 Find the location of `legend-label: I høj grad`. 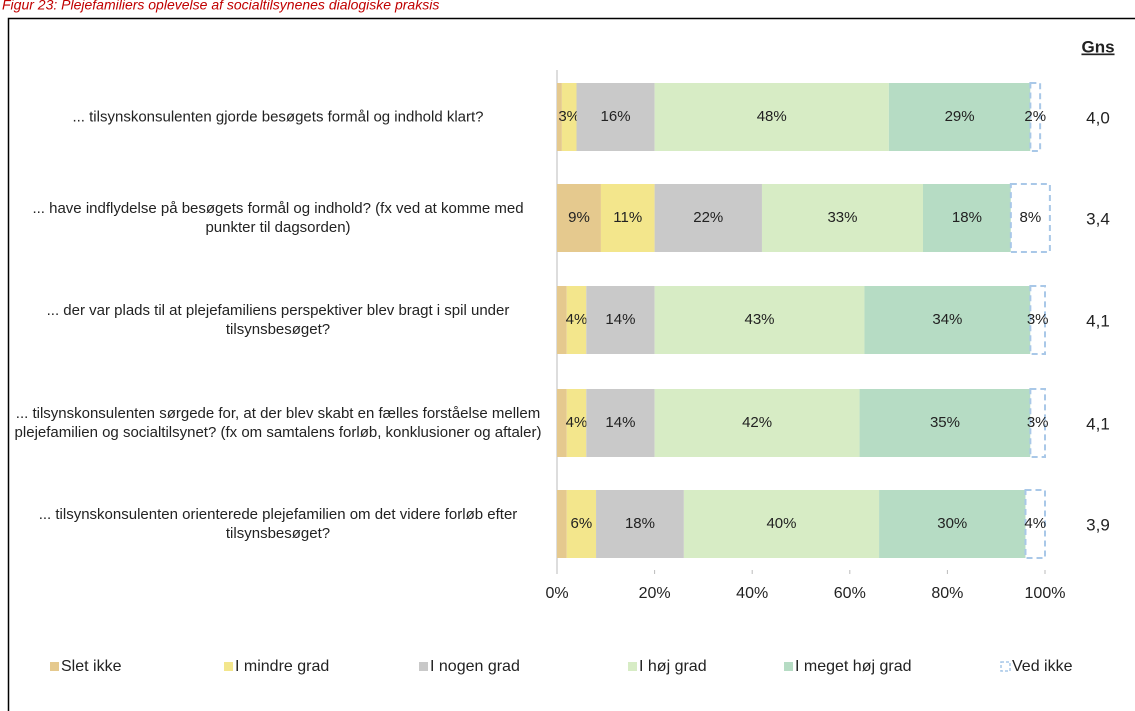

legend-label: I høj grad is located at coordinates (673, 666).